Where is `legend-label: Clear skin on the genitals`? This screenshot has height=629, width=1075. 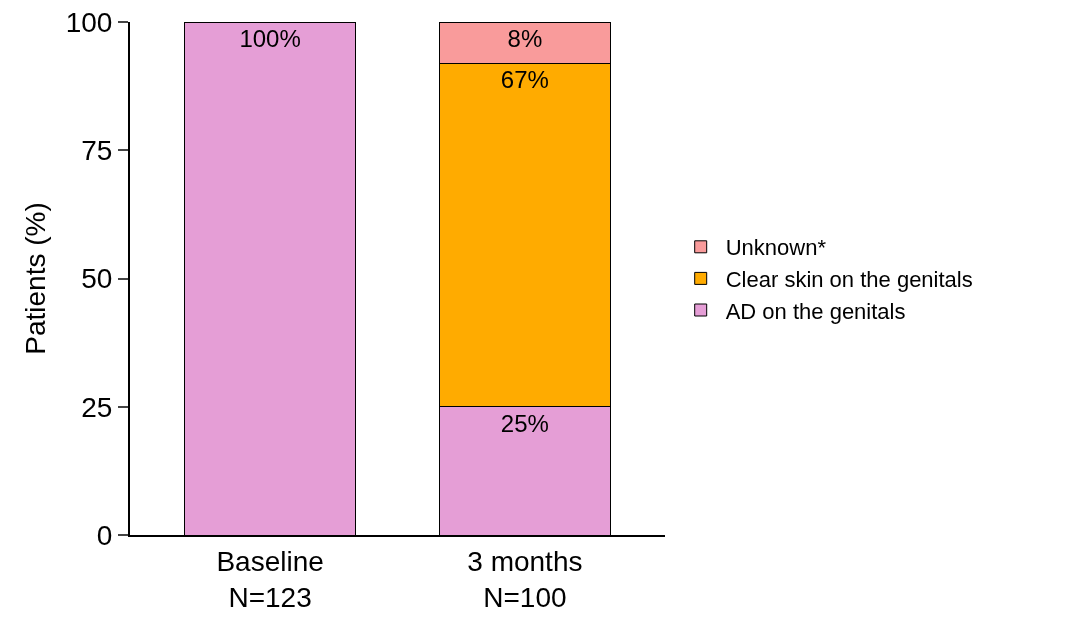 legend-label: Clear skin on the genitals is located at coordinates (849, 279).